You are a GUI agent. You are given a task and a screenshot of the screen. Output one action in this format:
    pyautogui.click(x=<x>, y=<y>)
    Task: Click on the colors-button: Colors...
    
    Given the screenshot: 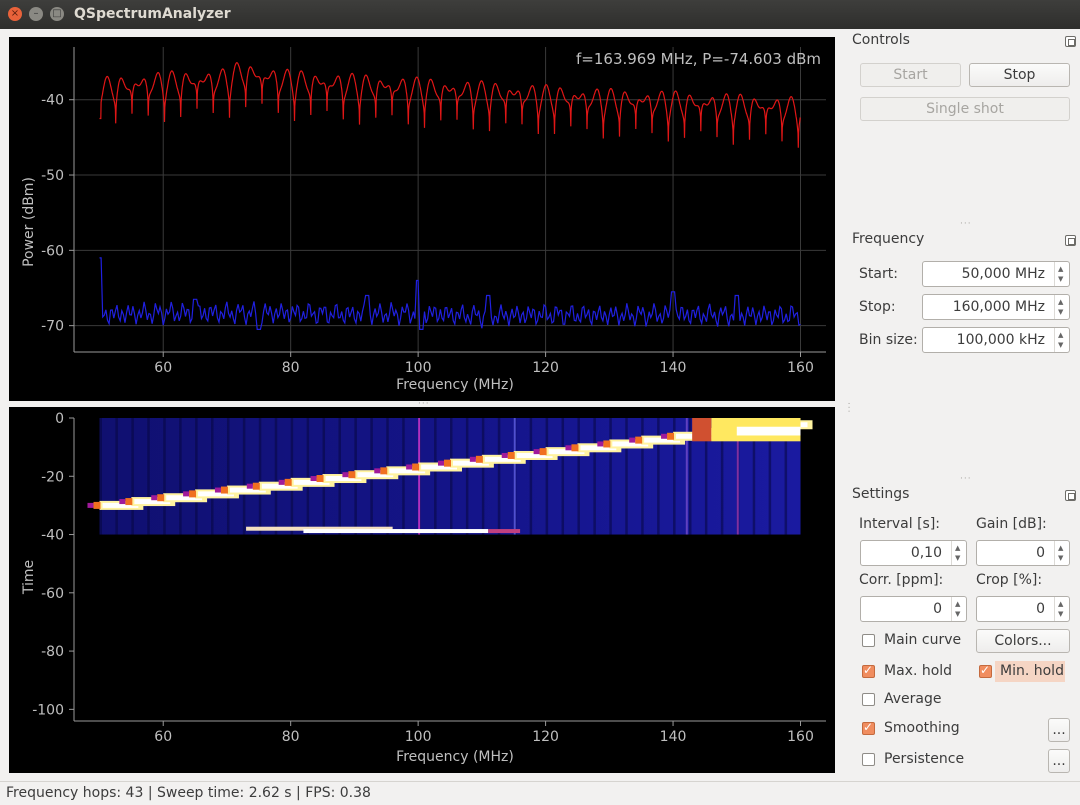 What is the action you would take?
    pyautogui.click(x=1023, y=641)
    